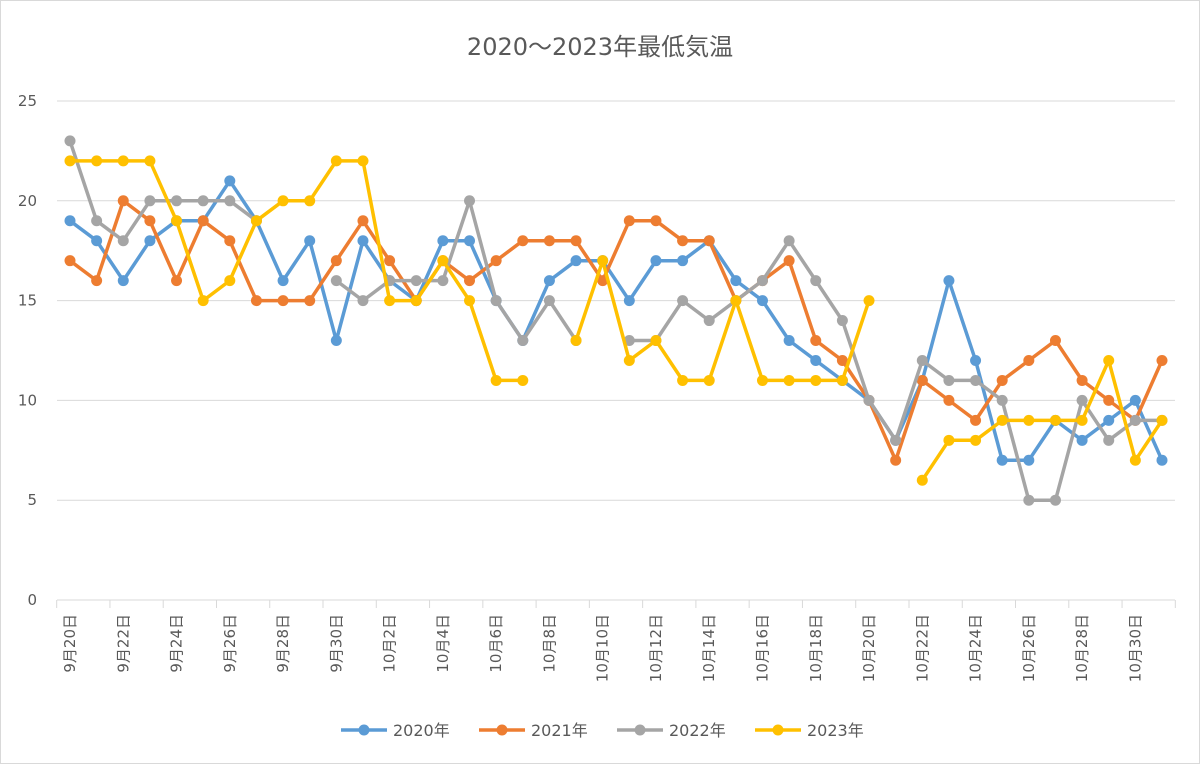  I want to click on legend-label: 2020年, so click(421, 730).